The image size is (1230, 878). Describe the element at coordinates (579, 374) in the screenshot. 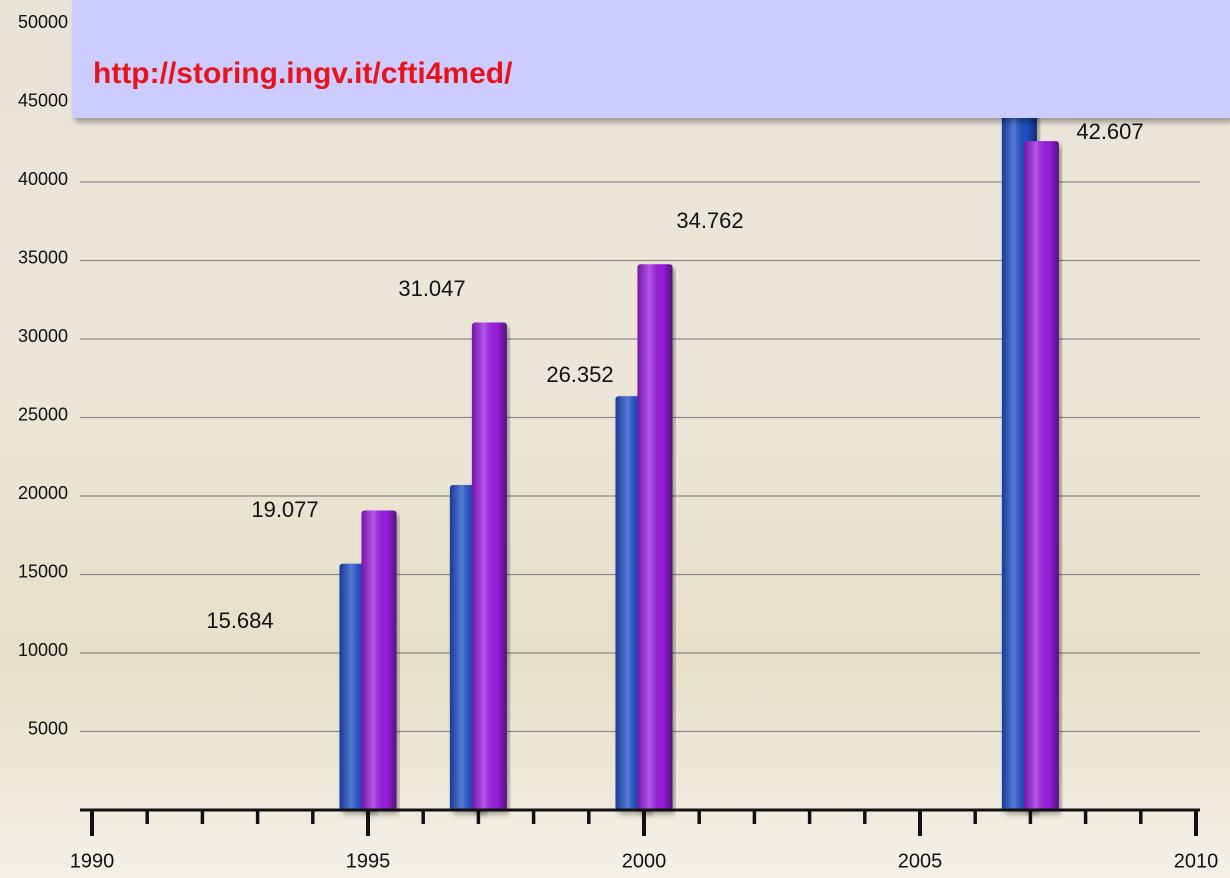

I see `value-label: 26.352` at that location.